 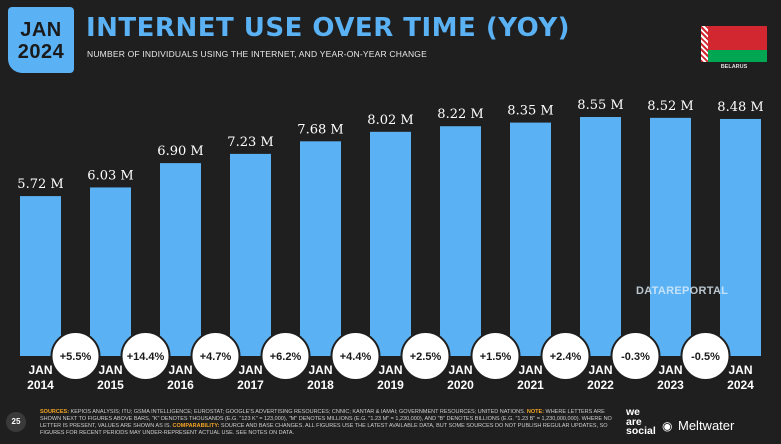 What do you see at coordinates (16, 422) in the screenshot?
I see `page-number: 25` at bounding box center [16, 422].